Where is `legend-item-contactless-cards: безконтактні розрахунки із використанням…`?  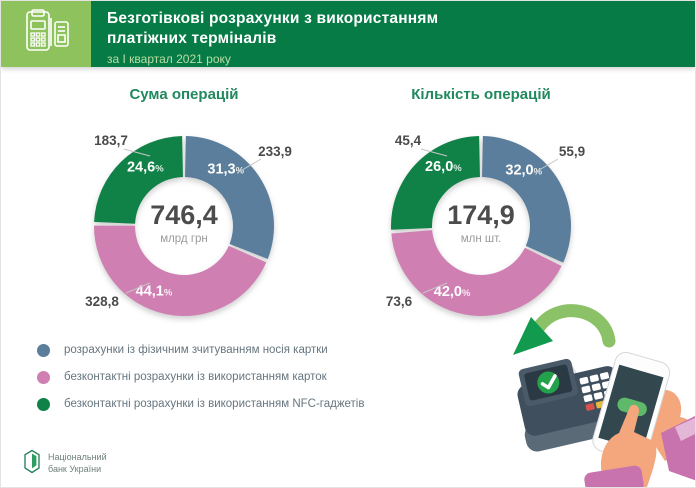 legend-item-contactless-cards: безконтактні розрахунки із використанням… is located at coordinates (200, 377).